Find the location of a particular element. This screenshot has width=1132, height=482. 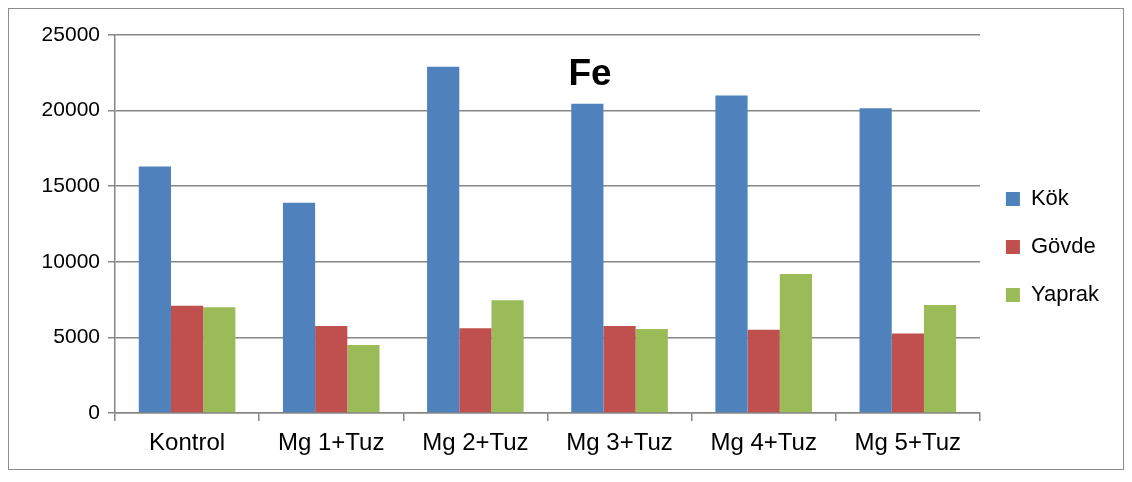

y-tick-label: 10000 is located at coordinates (70, 260).